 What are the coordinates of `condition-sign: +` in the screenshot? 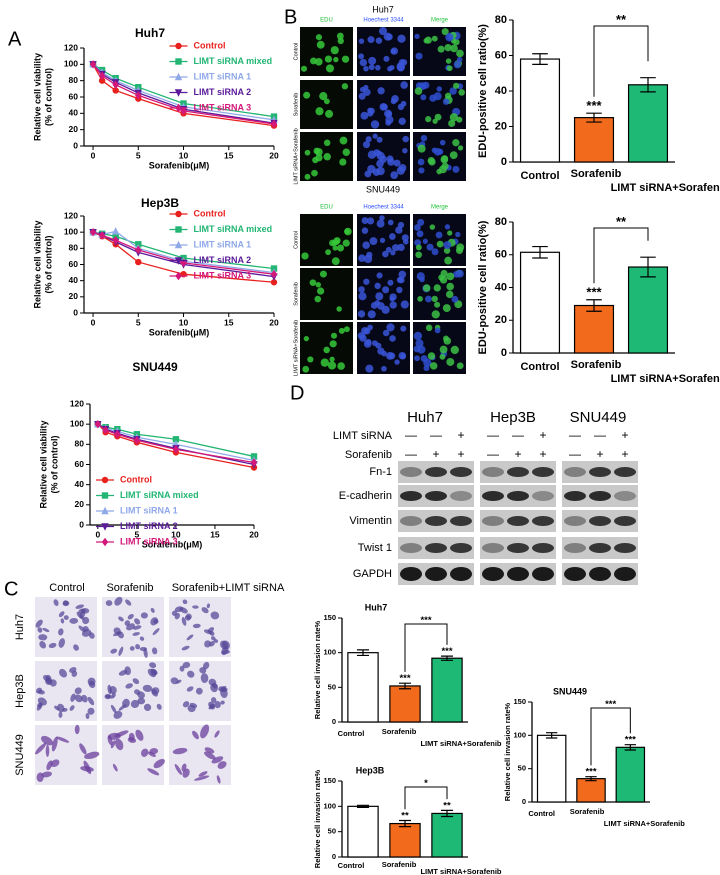 It's located at (435, 454).